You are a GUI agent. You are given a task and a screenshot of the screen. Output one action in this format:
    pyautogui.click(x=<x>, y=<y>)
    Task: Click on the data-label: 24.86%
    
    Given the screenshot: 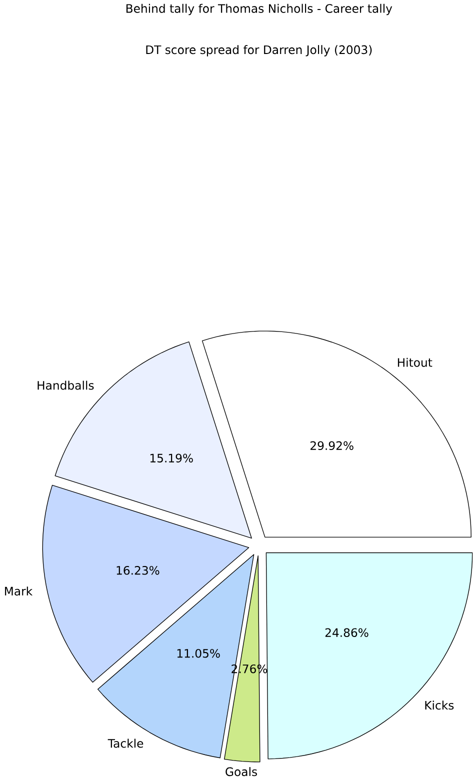 What is the action you would take?
    pyautogui.click(x=347, y=632)
    